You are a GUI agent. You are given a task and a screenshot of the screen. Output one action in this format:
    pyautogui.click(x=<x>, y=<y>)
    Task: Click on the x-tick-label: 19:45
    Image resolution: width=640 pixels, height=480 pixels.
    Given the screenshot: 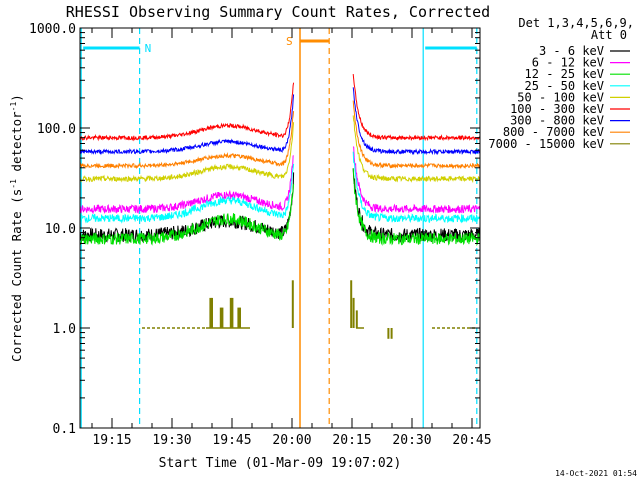 What is the action you would take?
    pyautogui.click(x=231, y=440)
    